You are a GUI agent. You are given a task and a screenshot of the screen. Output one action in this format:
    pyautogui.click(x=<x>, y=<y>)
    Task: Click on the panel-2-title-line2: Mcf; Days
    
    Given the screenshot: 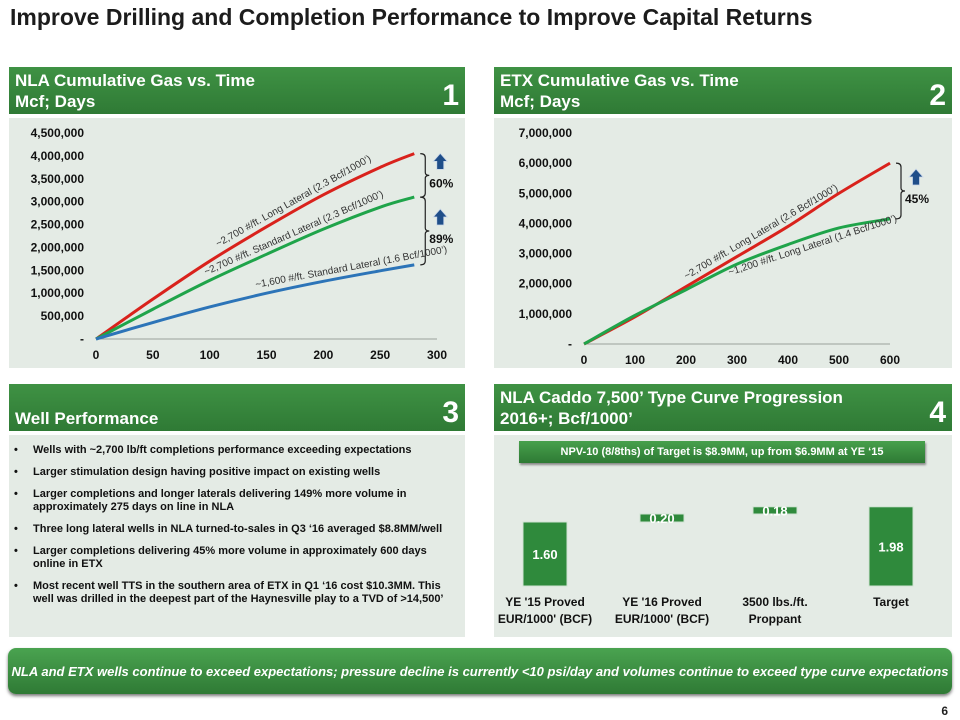 What is the action you would take?
    pyautogui.click(x=540, y=101)
    